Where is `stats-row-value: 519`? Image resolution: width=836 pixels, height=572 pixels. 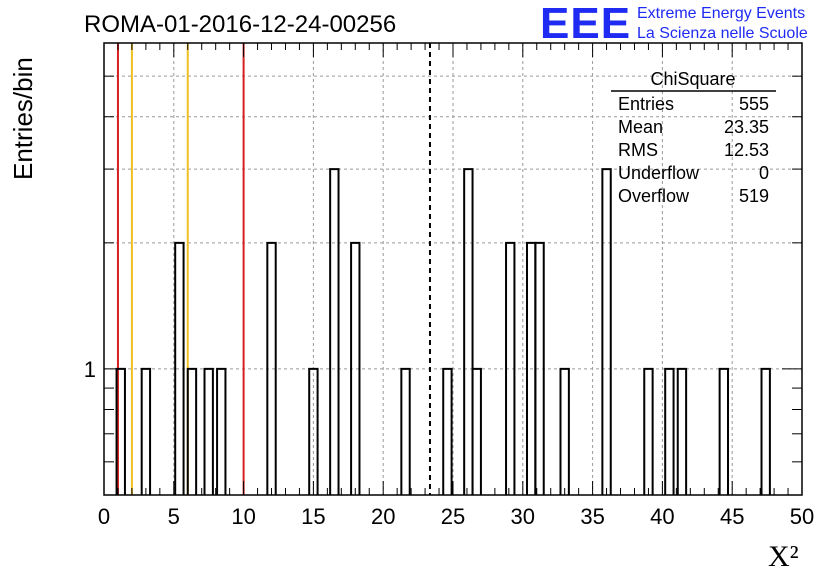 stats-row-value: 519 is located at coordinates (754, 196).